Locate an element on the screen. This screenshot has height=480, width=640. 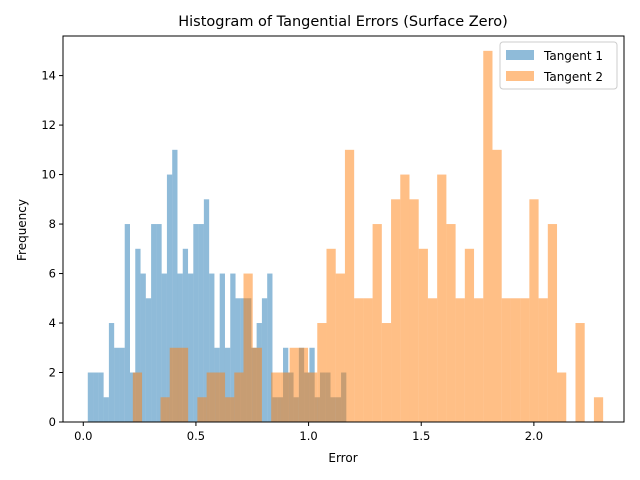
y-axis-label: Frequency is located at coordinates (22, 230).